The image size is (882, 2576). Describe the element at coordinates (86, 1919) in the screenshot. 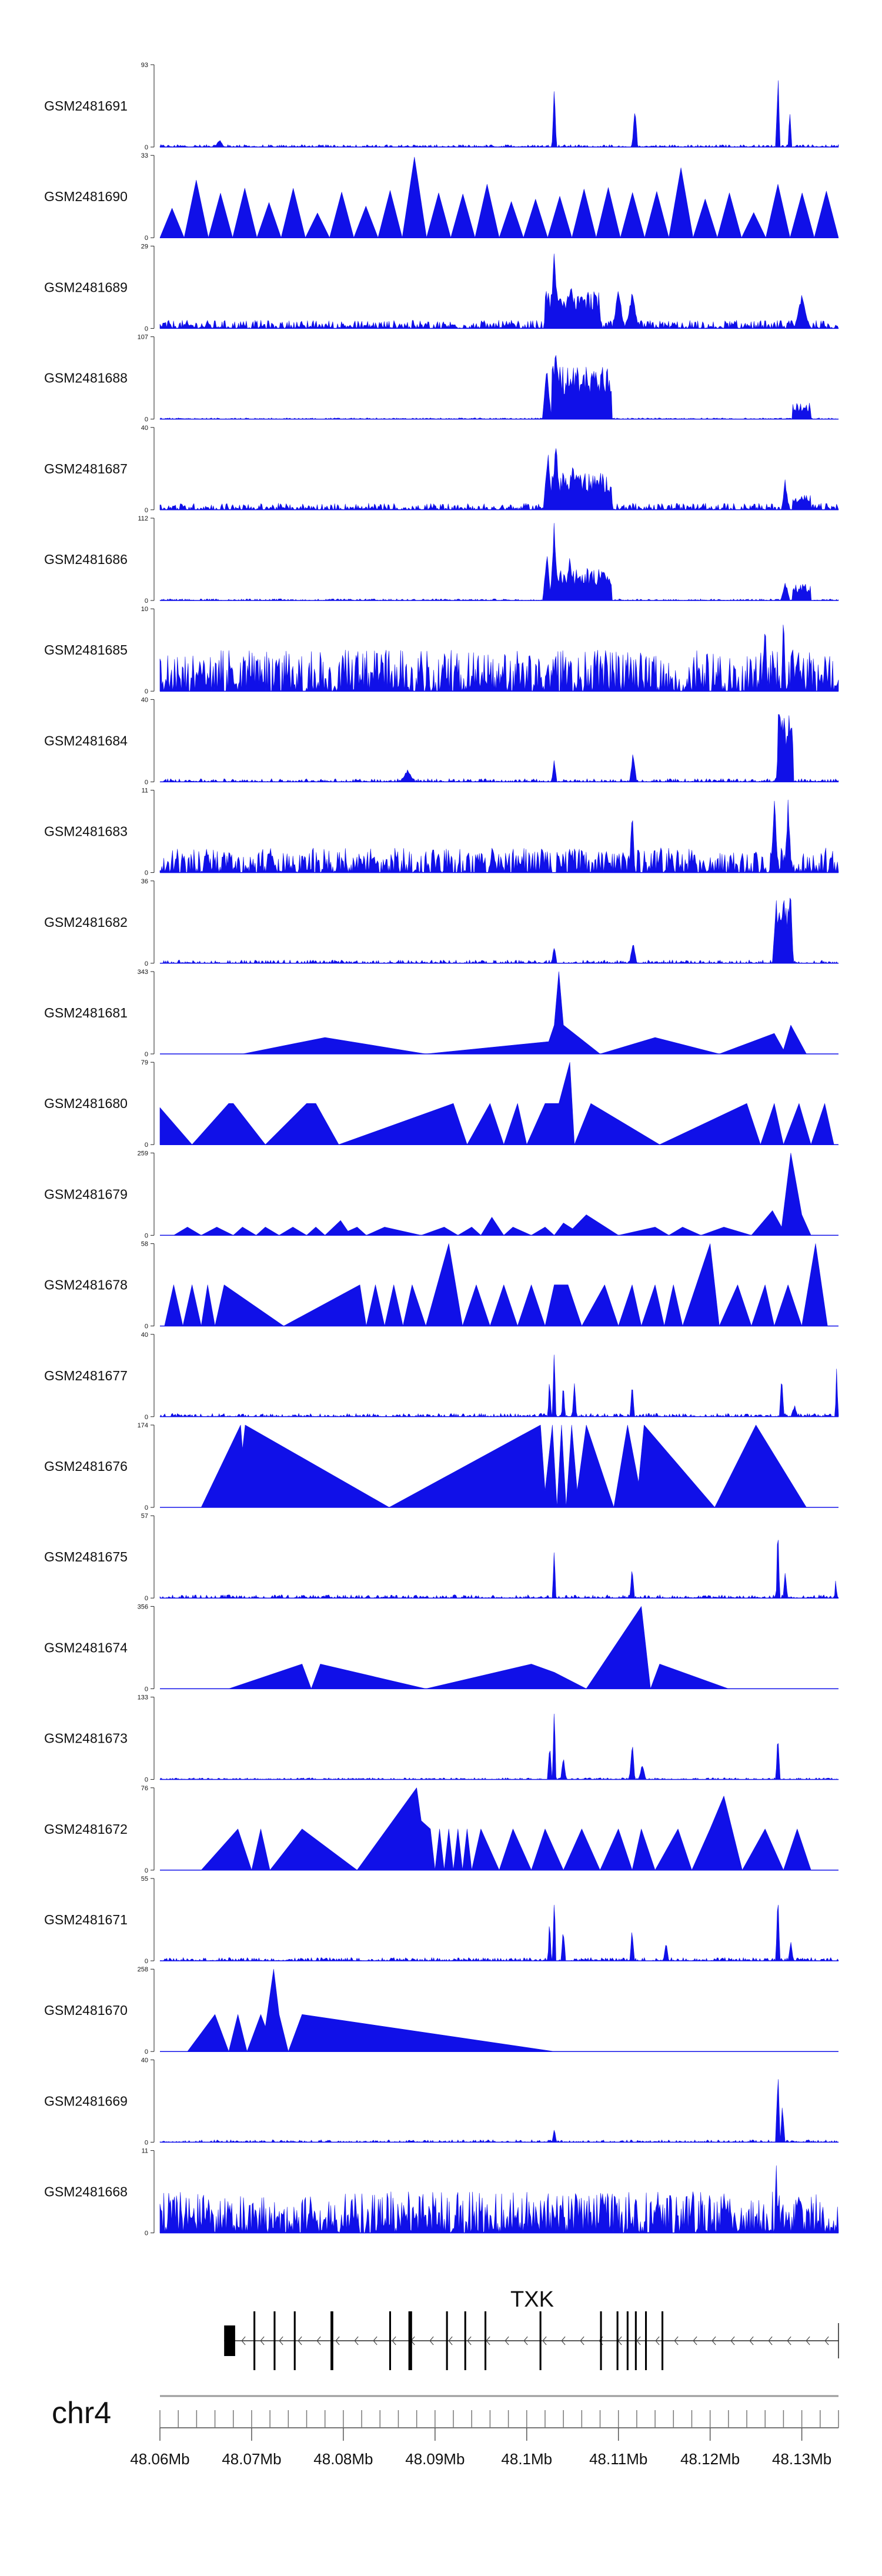

I see `track-label: GSM2481671` at that location.